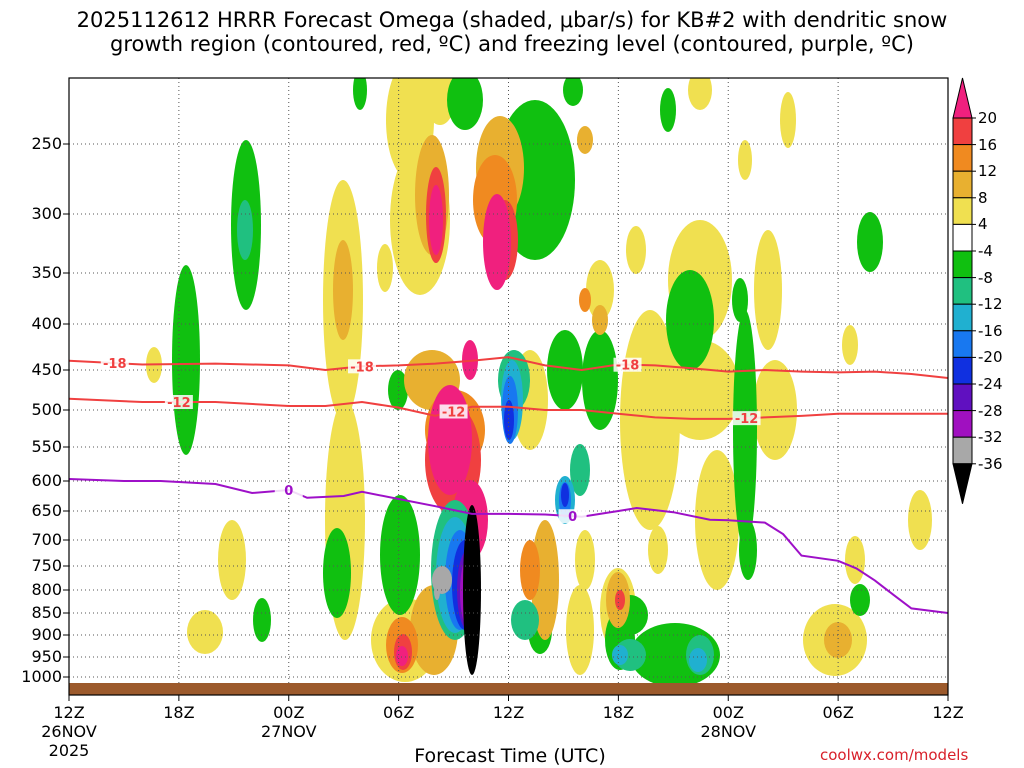 The image size is (1024, 768). Describe the element at coordinates (46, 446) in the screenshot. I see `y-tick-label: 550` at that location.